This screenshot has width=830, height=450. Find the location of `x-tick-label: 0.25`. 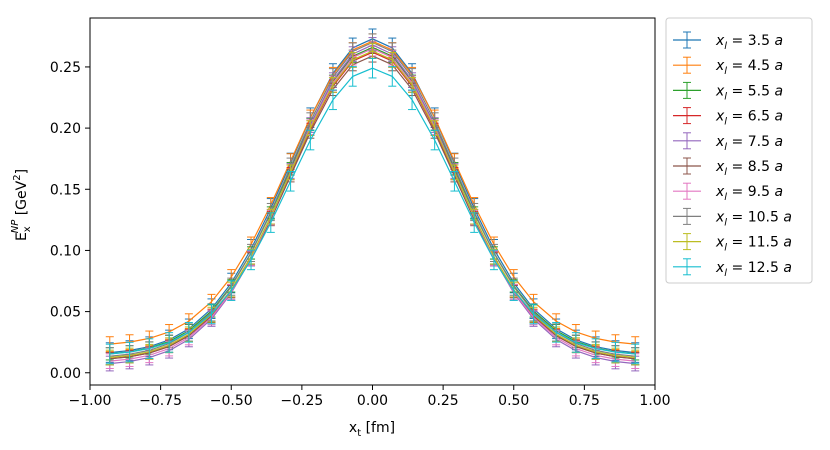

x-tick-label: 0.25 is located at coordinates (443, 401).